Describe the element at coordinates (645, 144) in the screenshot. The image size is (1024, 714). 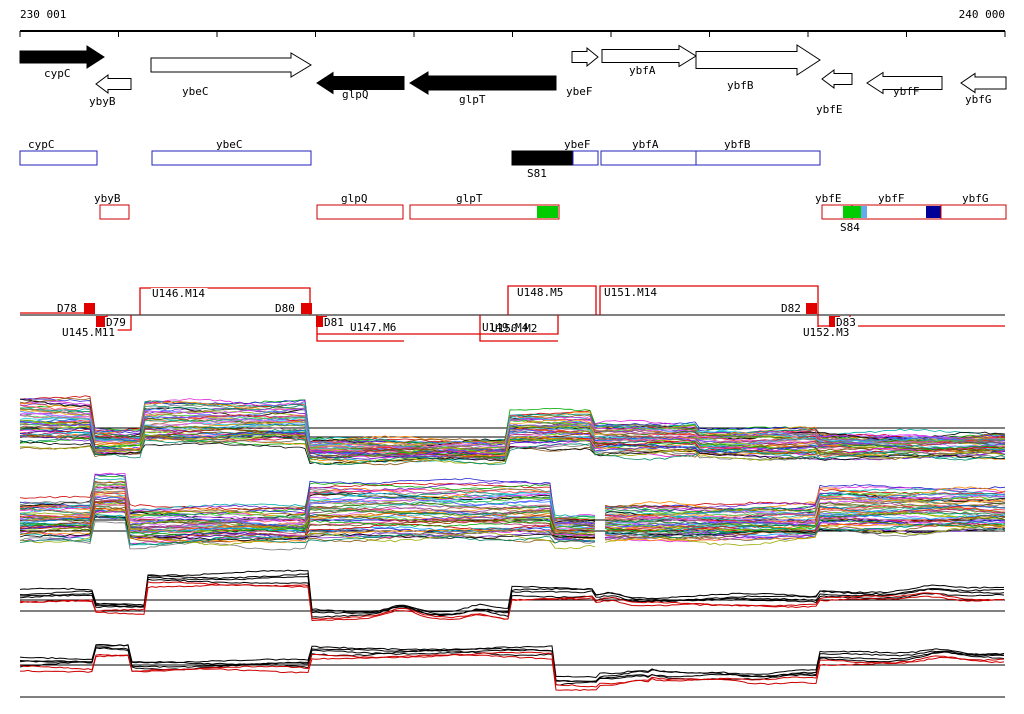
I see `transcript-label-ybfA: ybfA` at that location.